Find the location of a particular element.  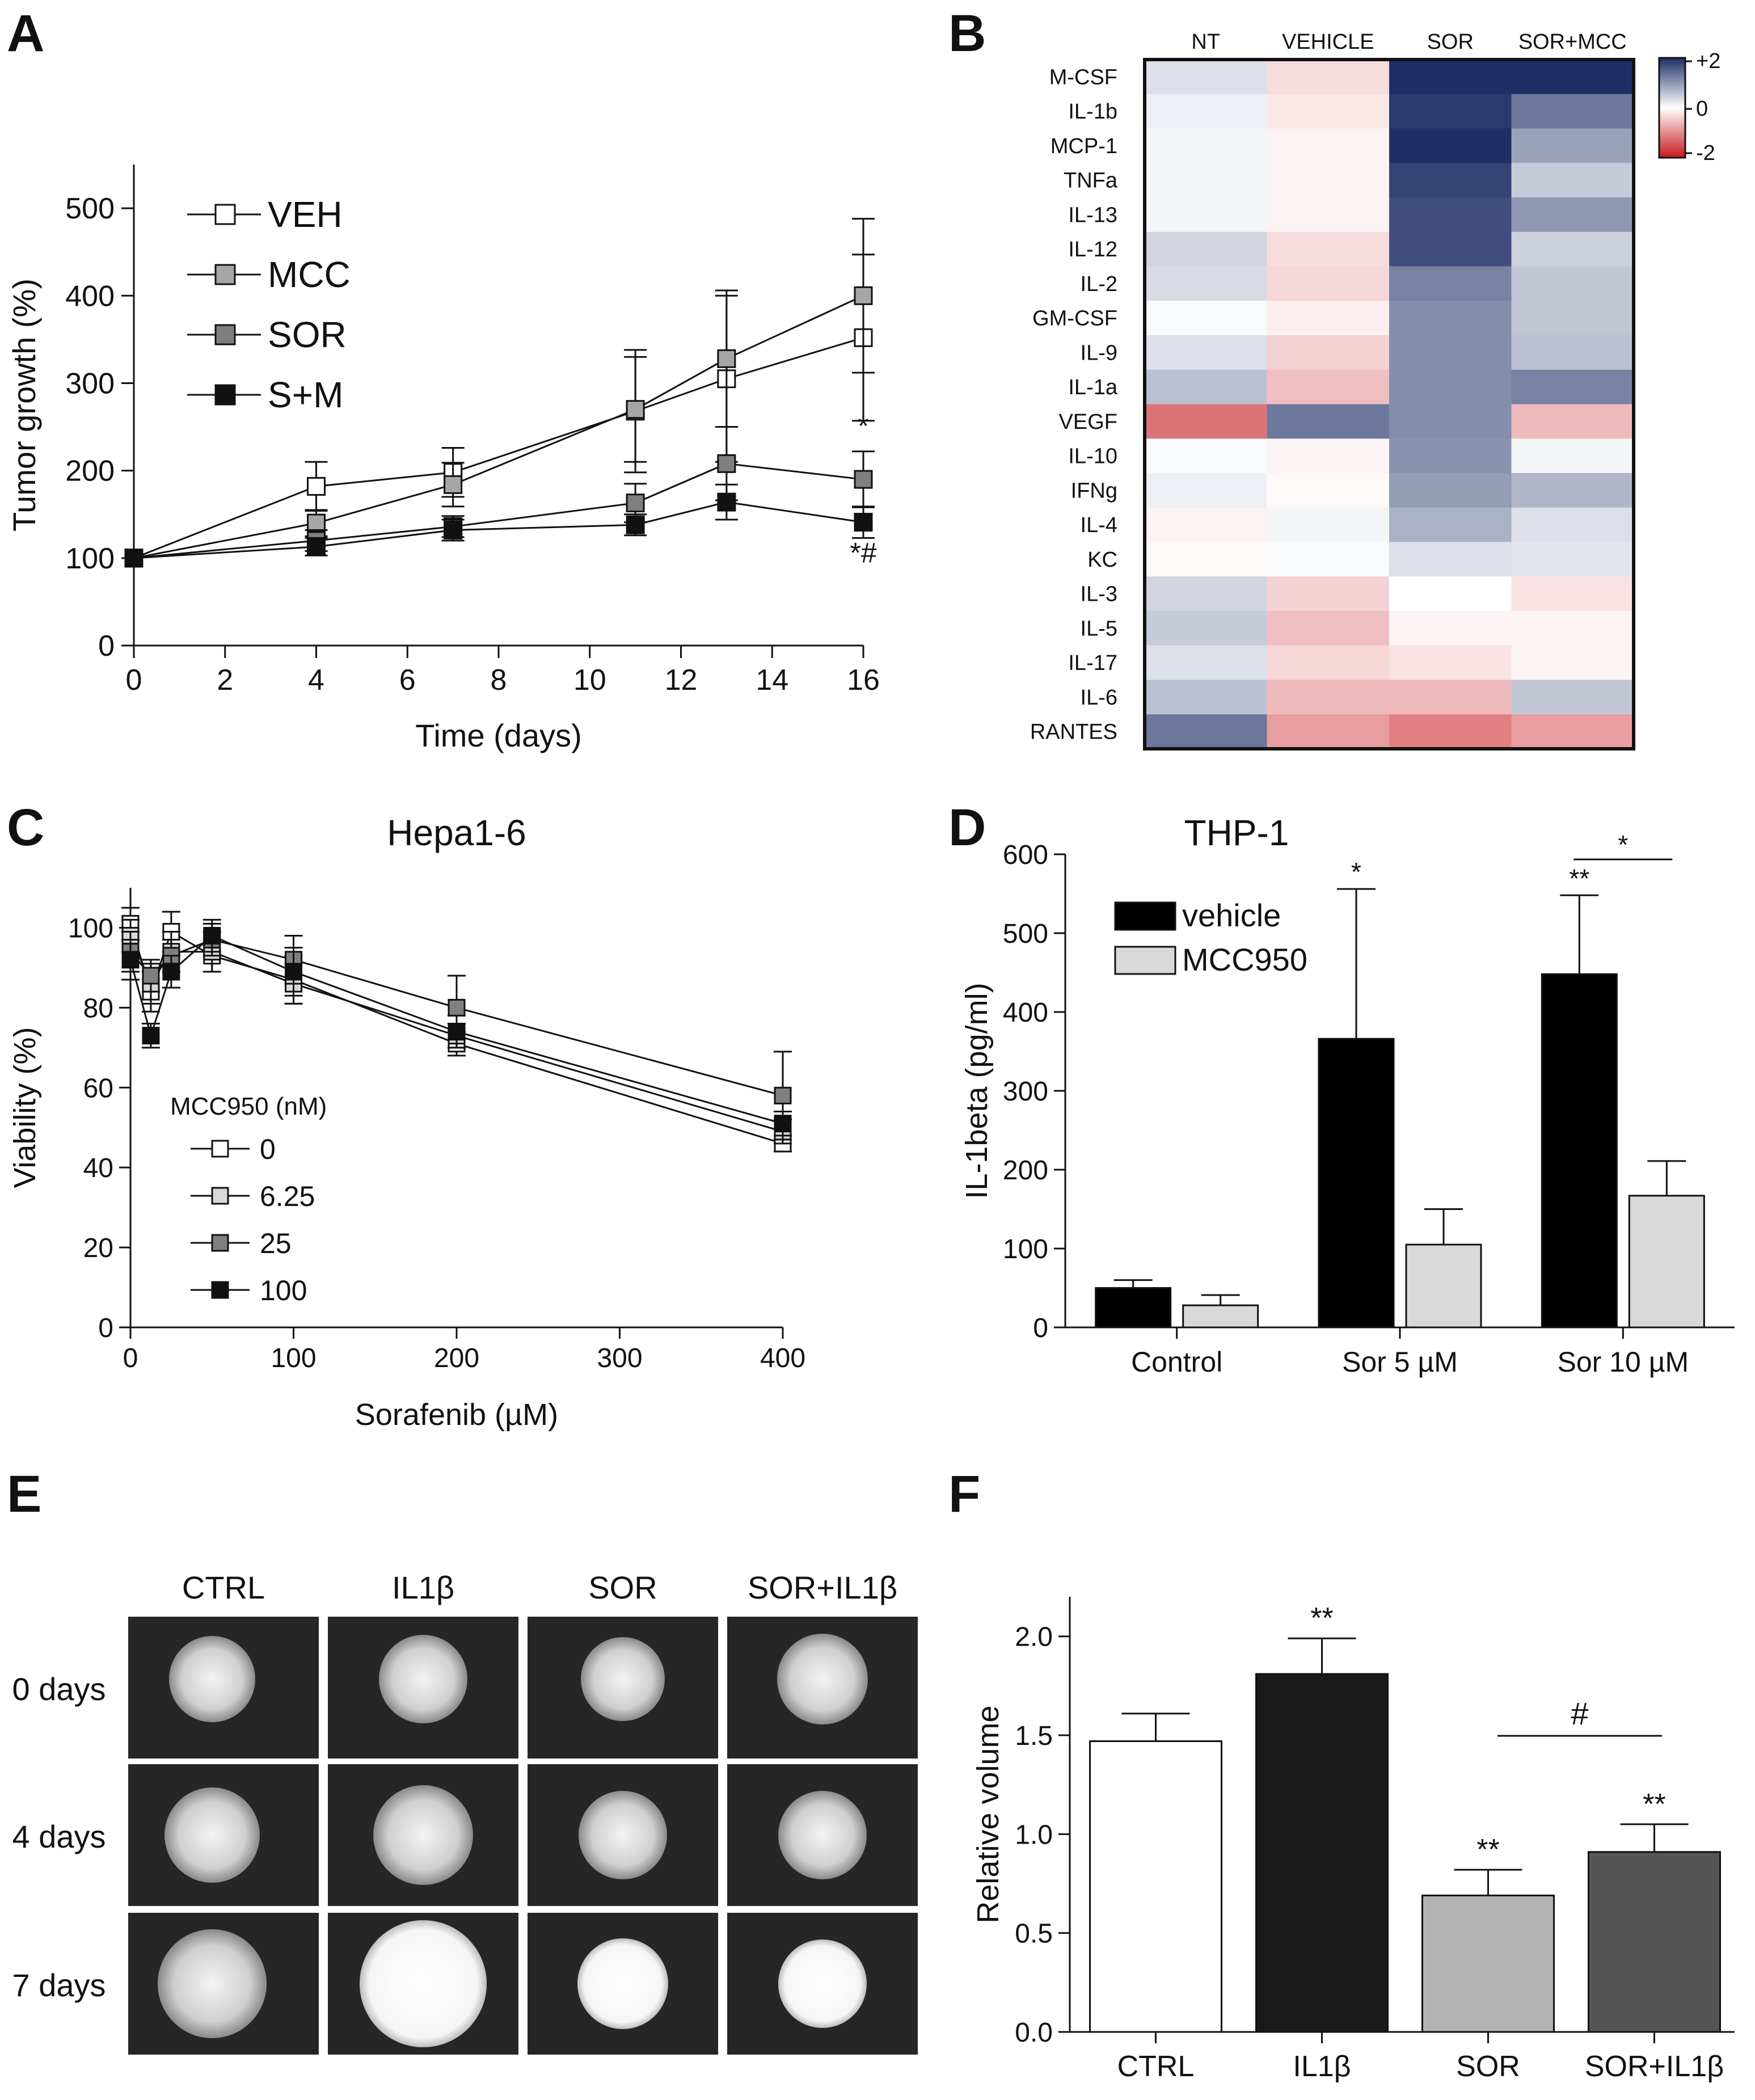

legend-label: MCC950 is located at coordinates (1245, 959).